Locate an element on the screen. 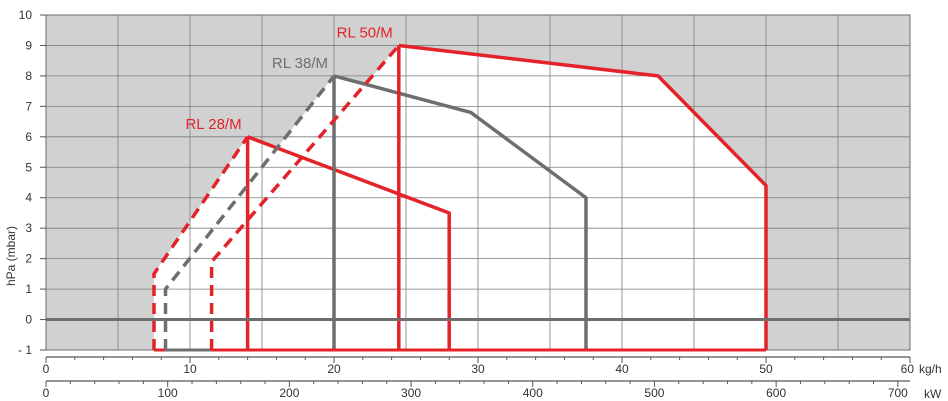  y-tick-label: - 1 is located at coordinates (25, 350).